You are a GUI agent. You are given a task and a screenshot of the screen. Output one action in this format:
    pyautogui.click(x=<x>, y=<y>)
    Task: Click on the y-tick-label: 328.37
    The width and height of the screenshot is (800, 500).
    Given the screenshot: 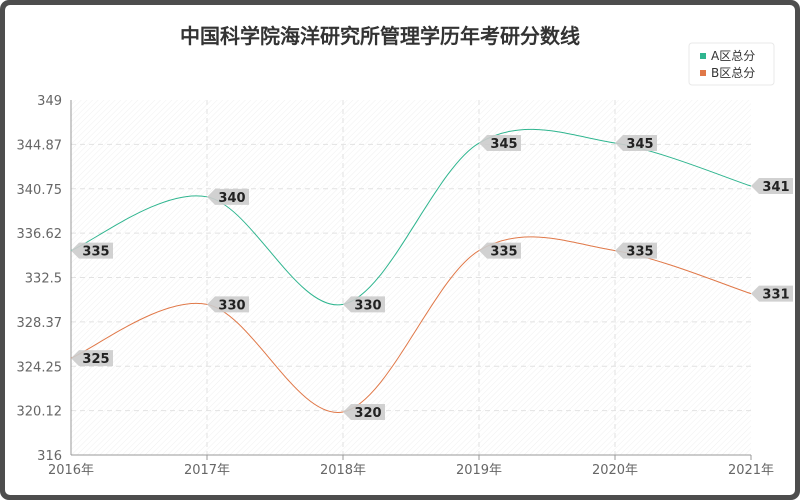 What is the action you would take?
    pyautogui.click(x=40, y=323)
    